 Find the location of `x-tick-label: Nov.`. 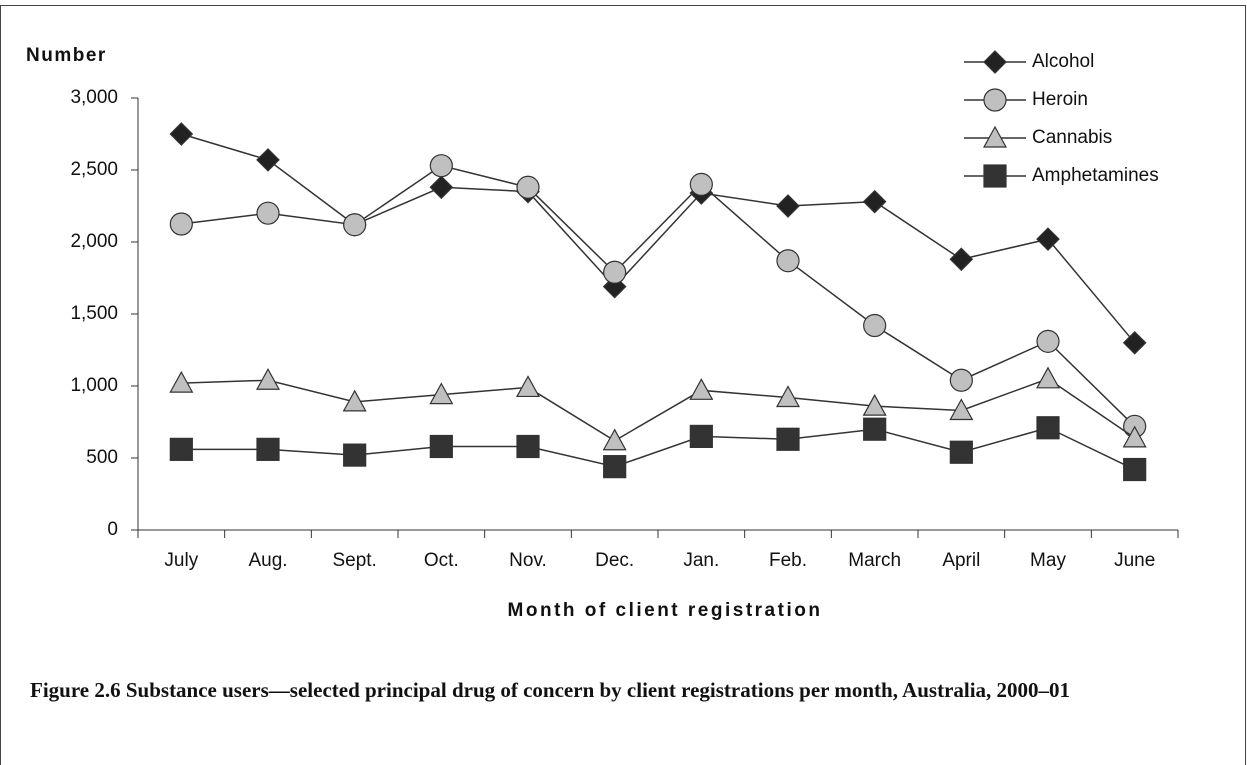

x-tick-label: Nov. is located at coordinates (528, 560).